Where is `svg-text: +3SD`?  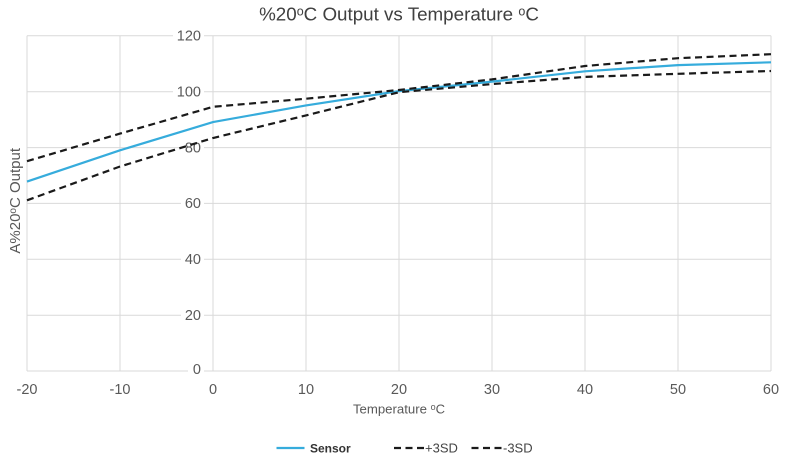 svg-text: +3SD is located at coordinates (441, 448).